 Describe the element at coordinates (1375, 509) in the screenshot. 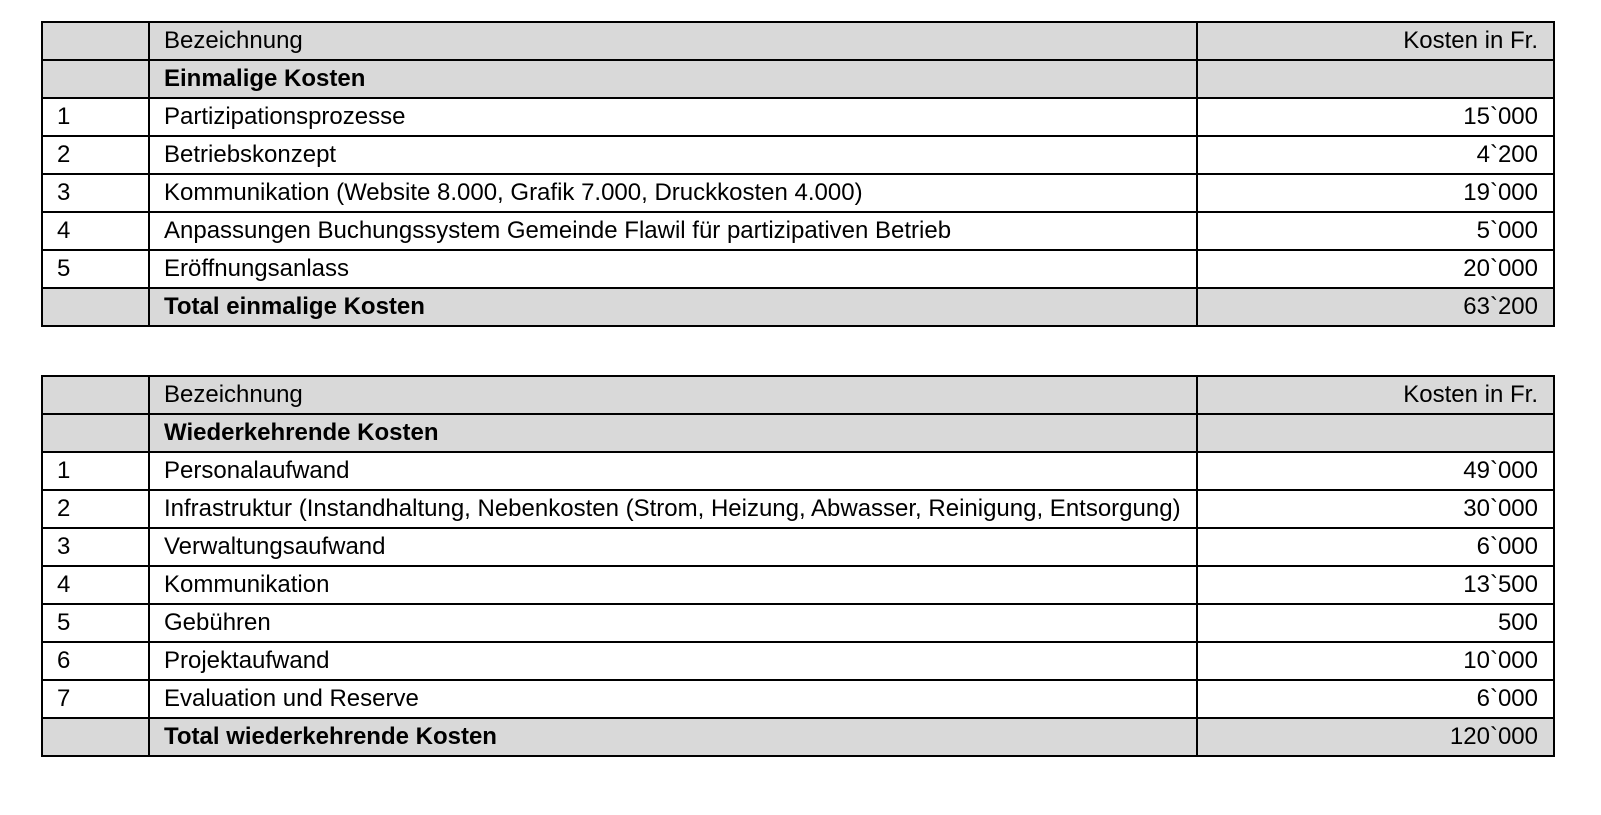

I see `row-kosten-cell: 30`000` at that location.